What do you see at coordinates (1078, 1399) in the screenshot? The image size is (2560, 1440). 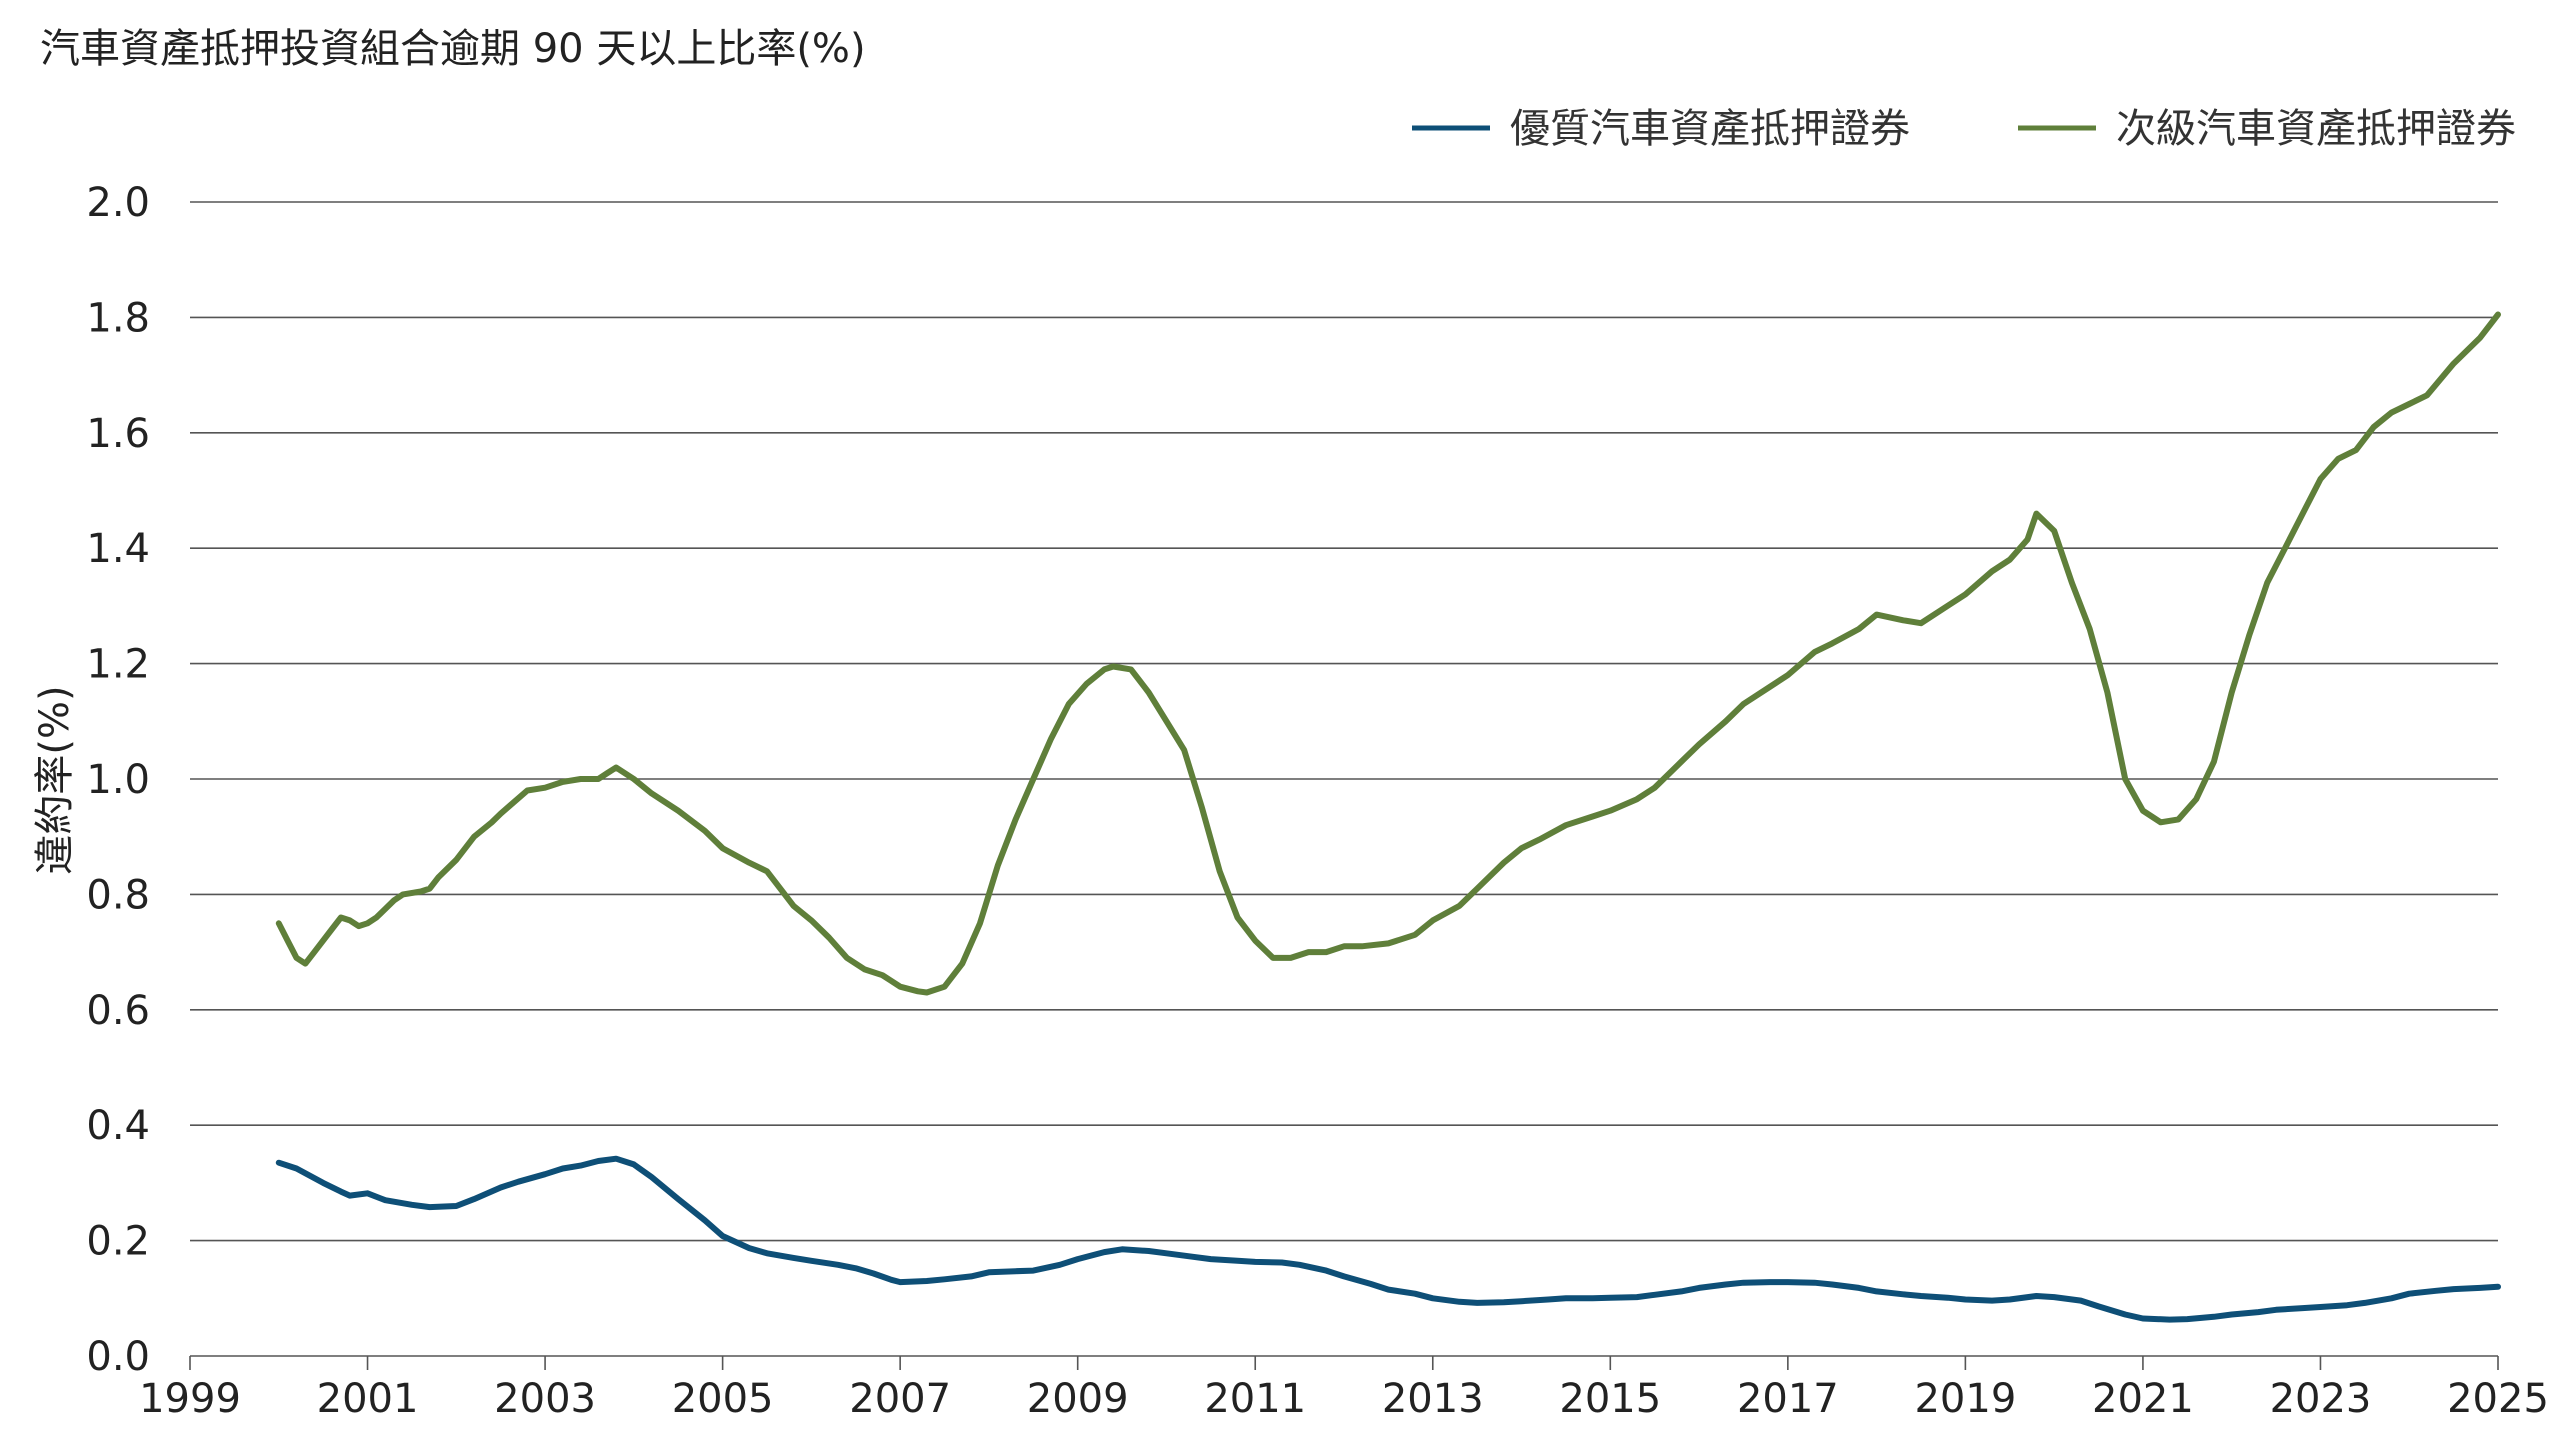 I see `x-tick-label: 2009` at bounding box center [1078, 1399].